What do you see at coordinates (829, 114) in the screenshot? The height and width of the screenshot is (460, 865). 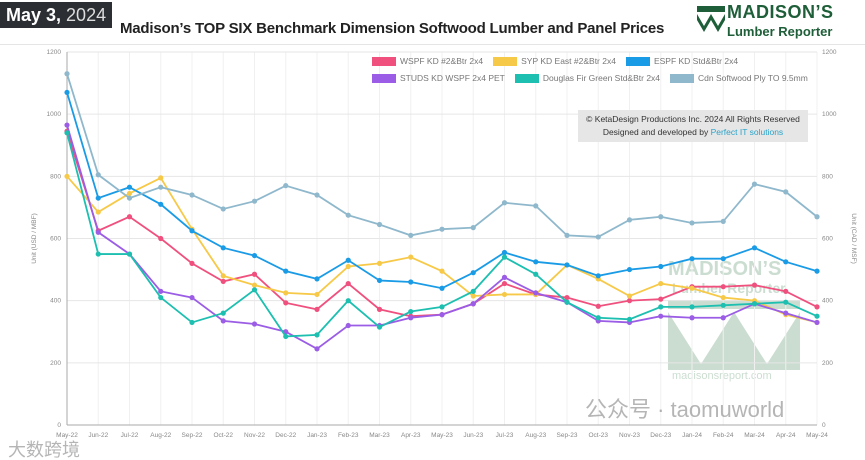 I see `y-tick-label-right: 1000` at bounding box center [829, 114].